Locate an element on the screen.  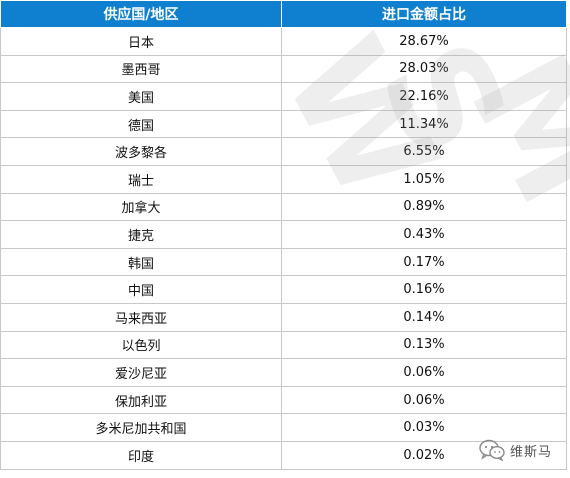
import-share-cell: 0.02% is located at coordinates (424, 455).